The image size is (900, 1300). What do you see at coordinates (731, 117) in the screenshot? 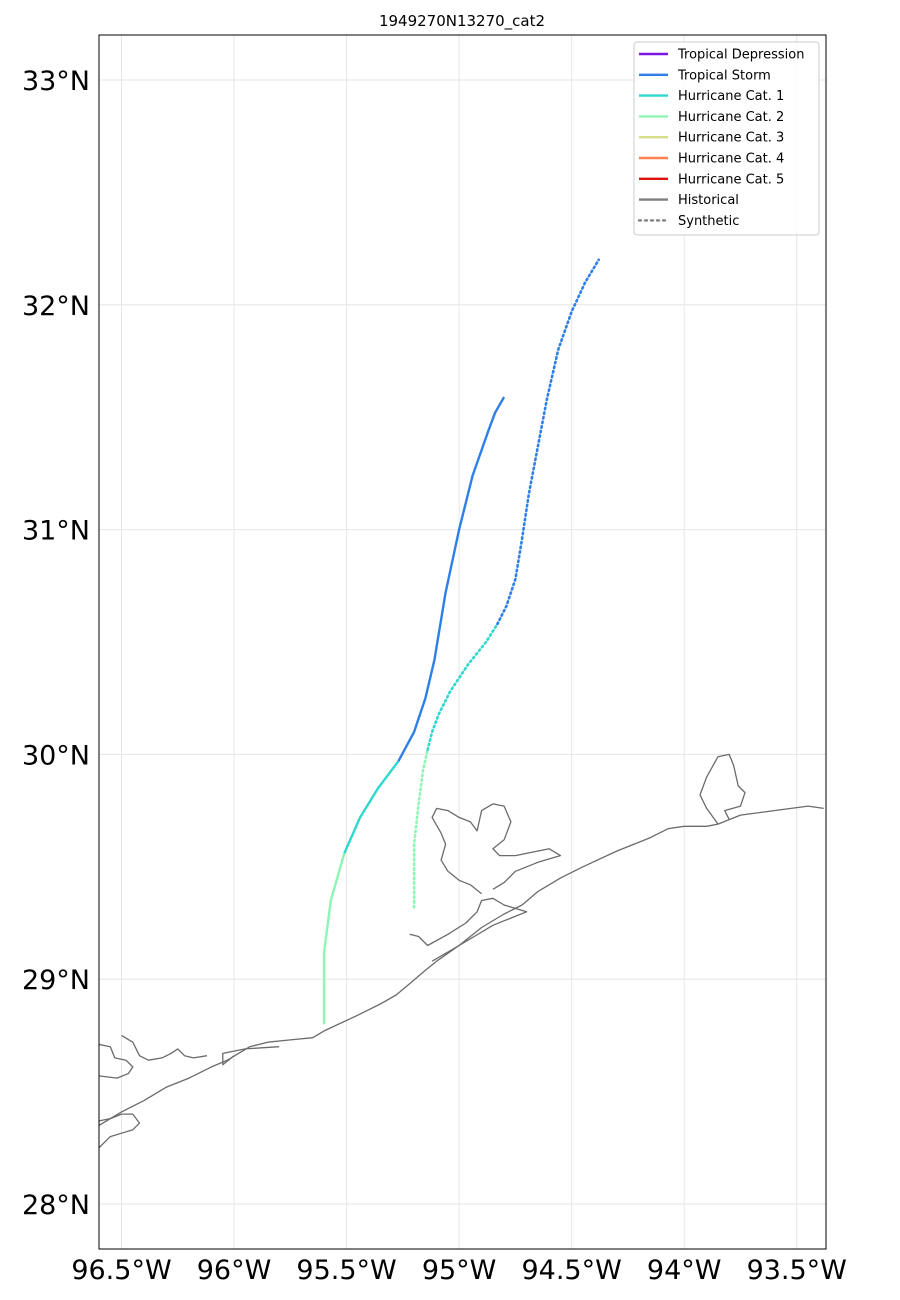
I see `legend-label: Hurricane Cat. 2` at bounding box center [731, 117].